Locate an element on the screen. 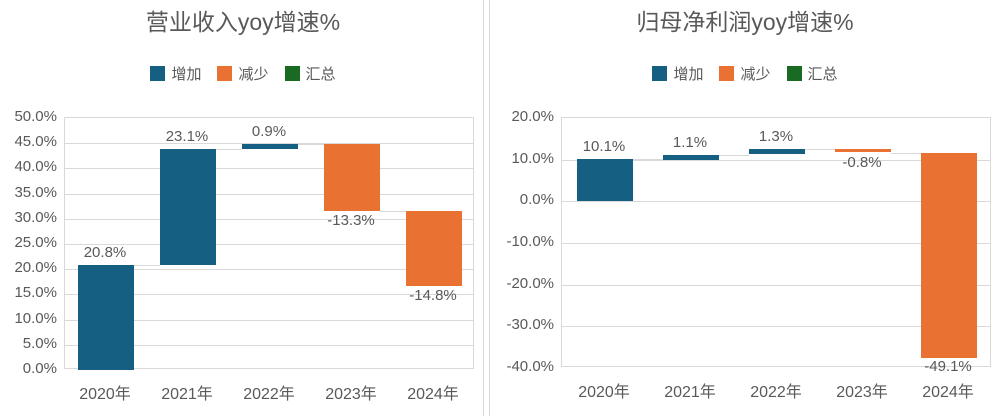 The width and height of the screenshot is (1000, 416). chart-title: 归母净利润yoy增速% is located at coordinates (745, 22).